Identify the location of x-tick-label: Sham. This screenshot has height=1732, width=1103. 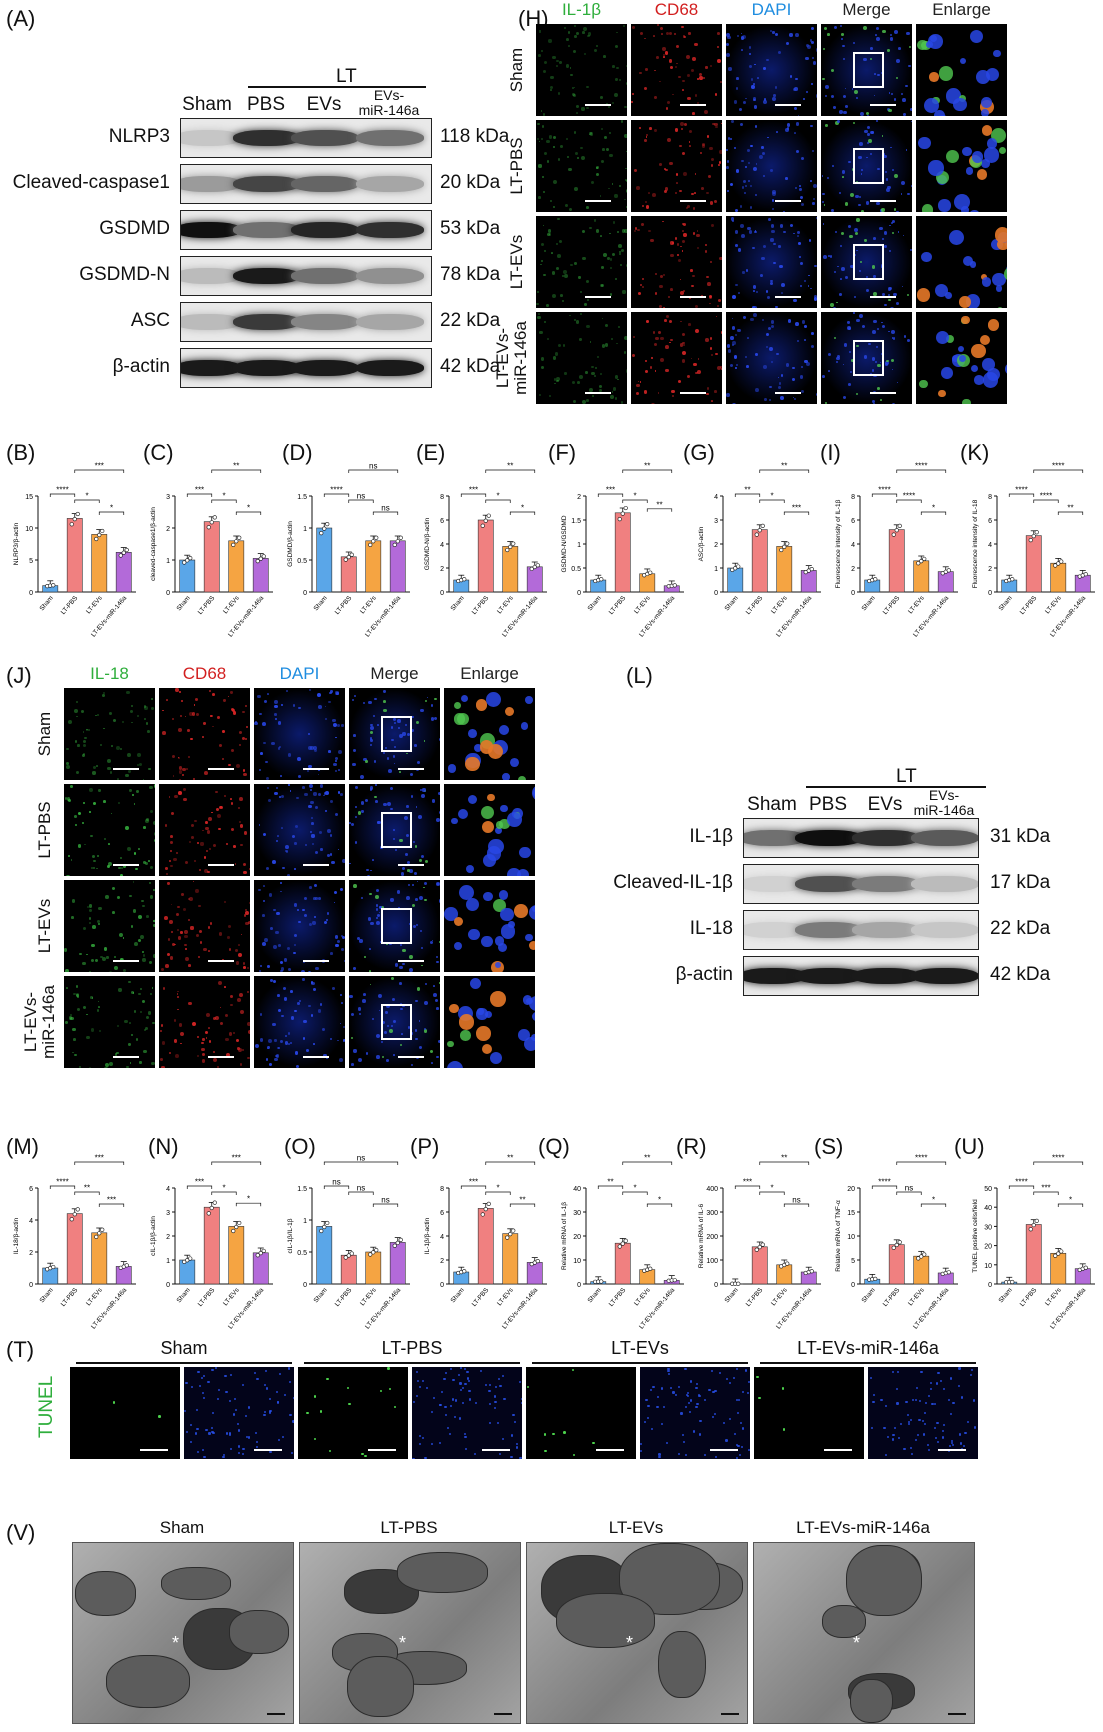
(732, 604).